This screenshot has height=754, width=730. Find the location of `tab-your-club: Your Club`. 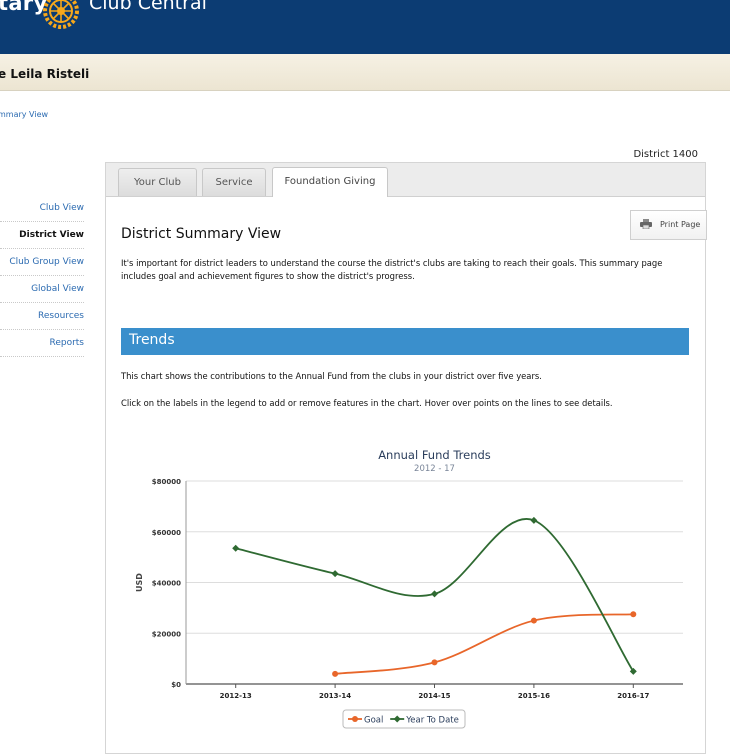

tab-your-club: Your Club is located at coordinates (157, 182).